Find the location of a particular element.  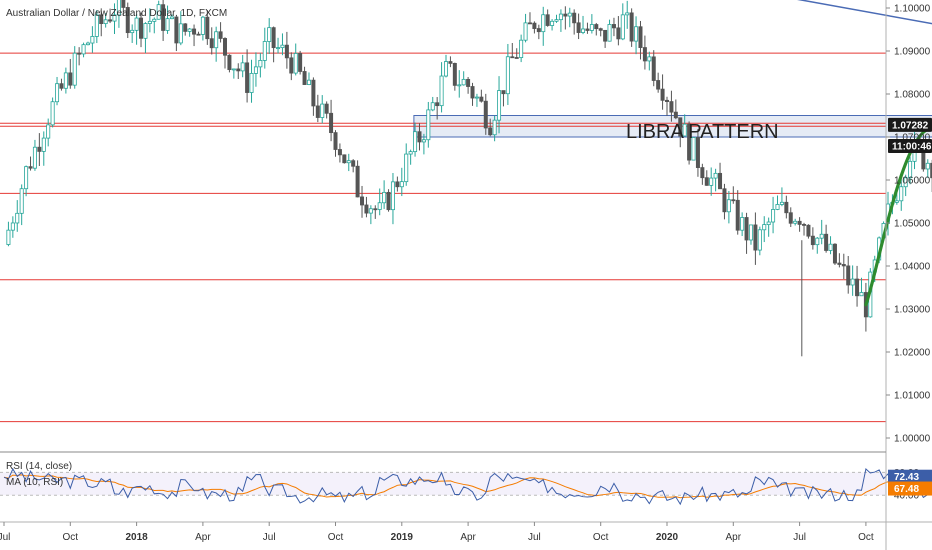

rsi-value-badge: 72.43 is located at coordinates (910, 476).